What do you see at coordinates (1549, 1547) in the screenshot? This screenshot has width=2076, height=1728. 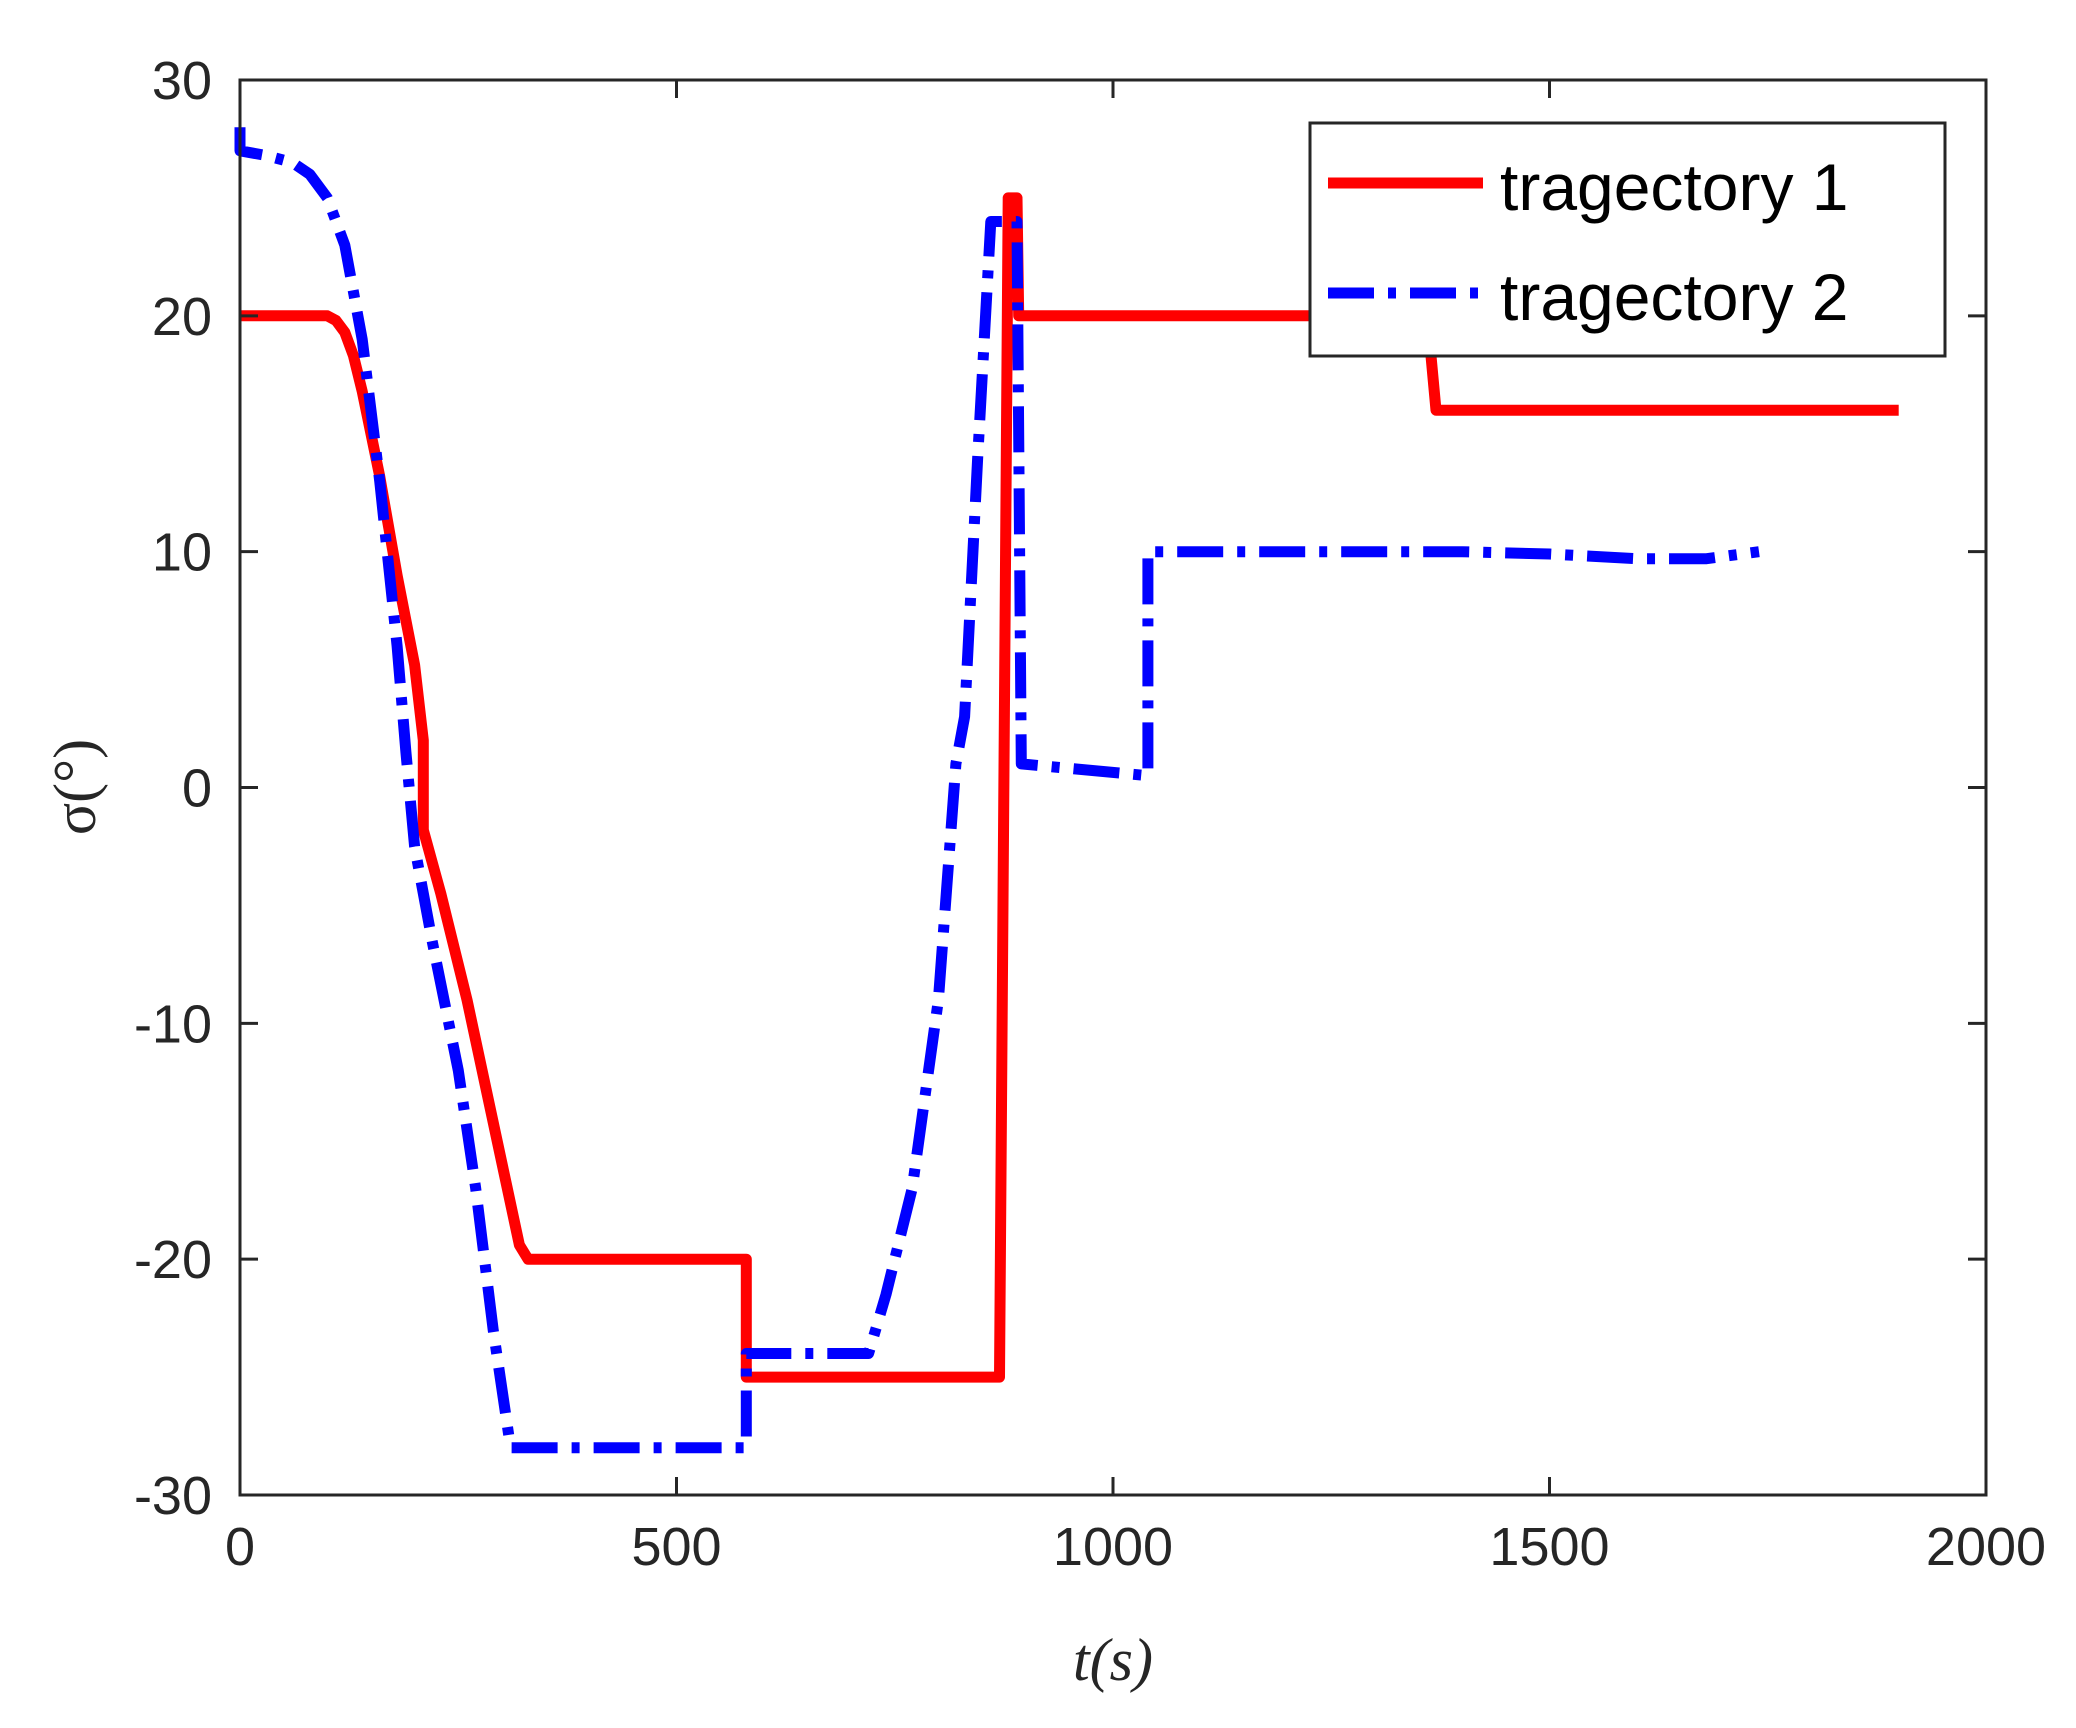 I see `x-tick-label: 1500` at bounding box center [1549, 1547].